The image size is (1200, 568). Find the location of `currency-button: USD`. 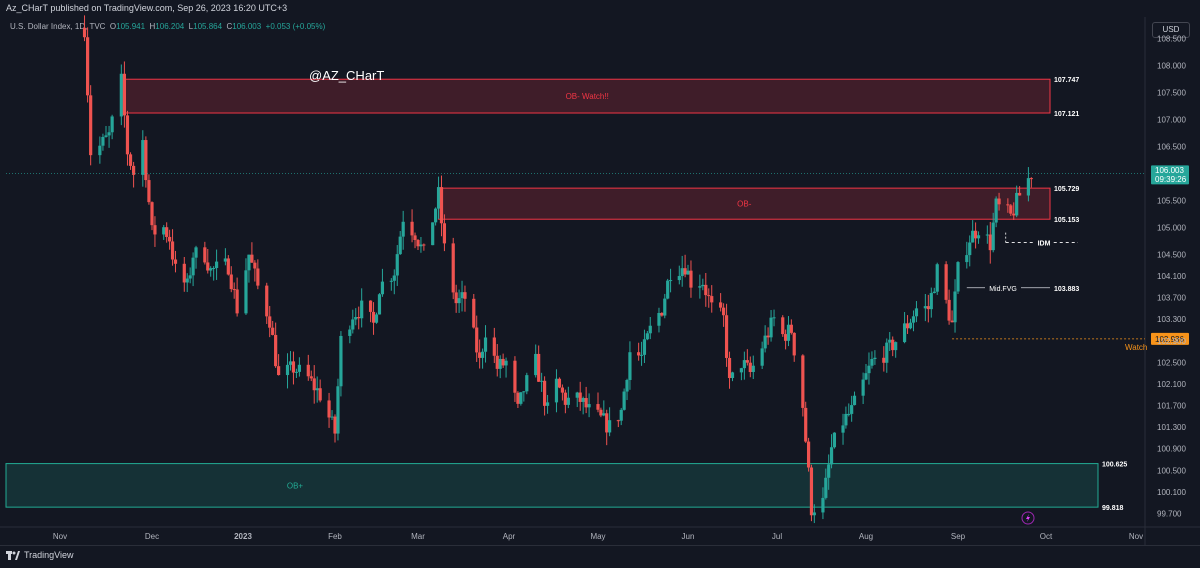

currency-button: USD is located at coordinates (1171, 30).